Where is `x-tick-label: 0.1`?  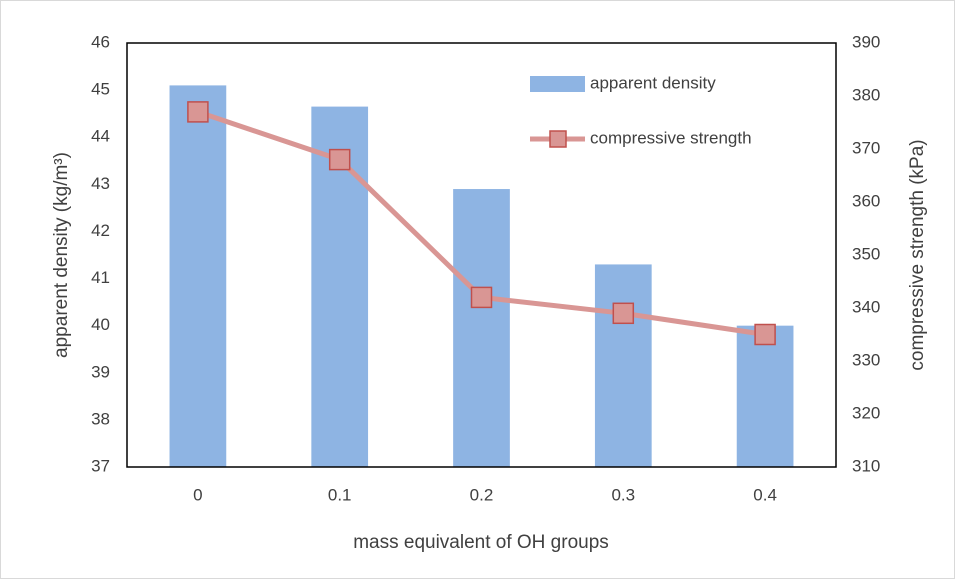
x-tick-label: 0.1 is located at coordinates (340, 494).